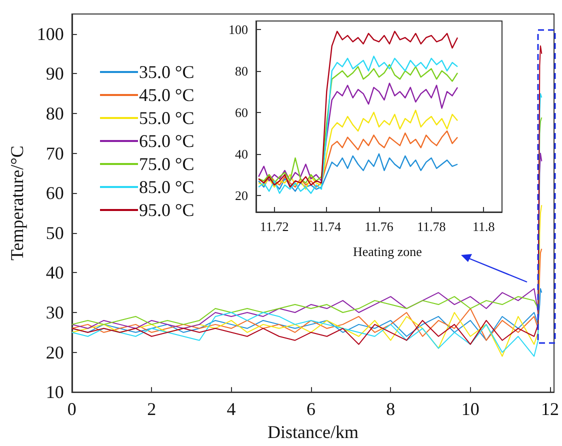 The width and height of the screenshot is (562, 446). I want to click on y-tick-label: 10, so click(55, 392).